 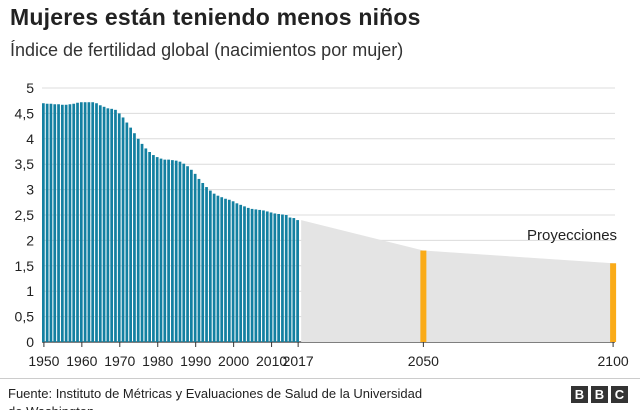 What do you see at coordinates (320, 378) in the screenshot?
I see `footer-divider` at bounding box center [320, 378].